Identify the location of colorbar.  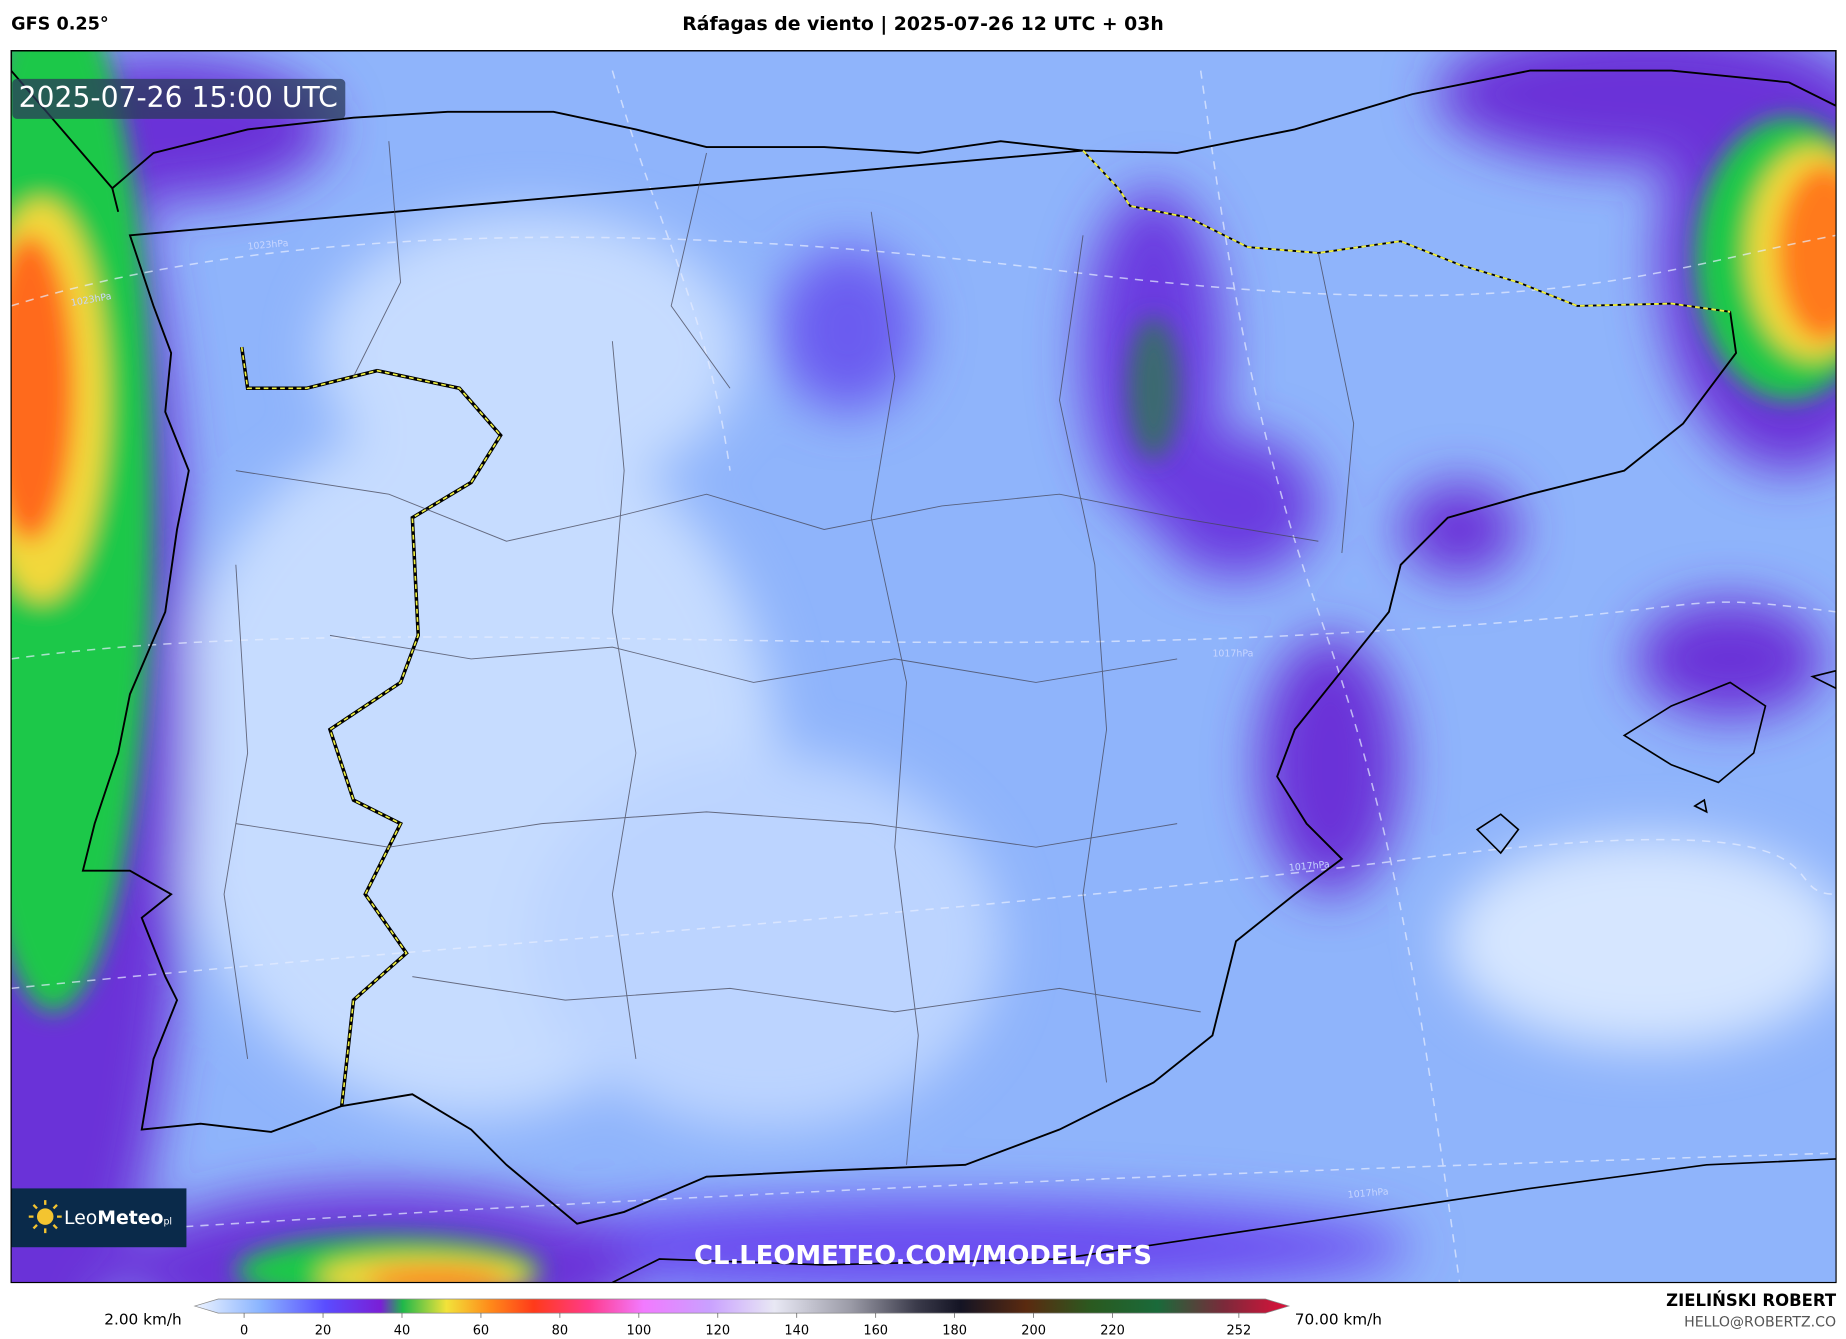
(742, 1306).